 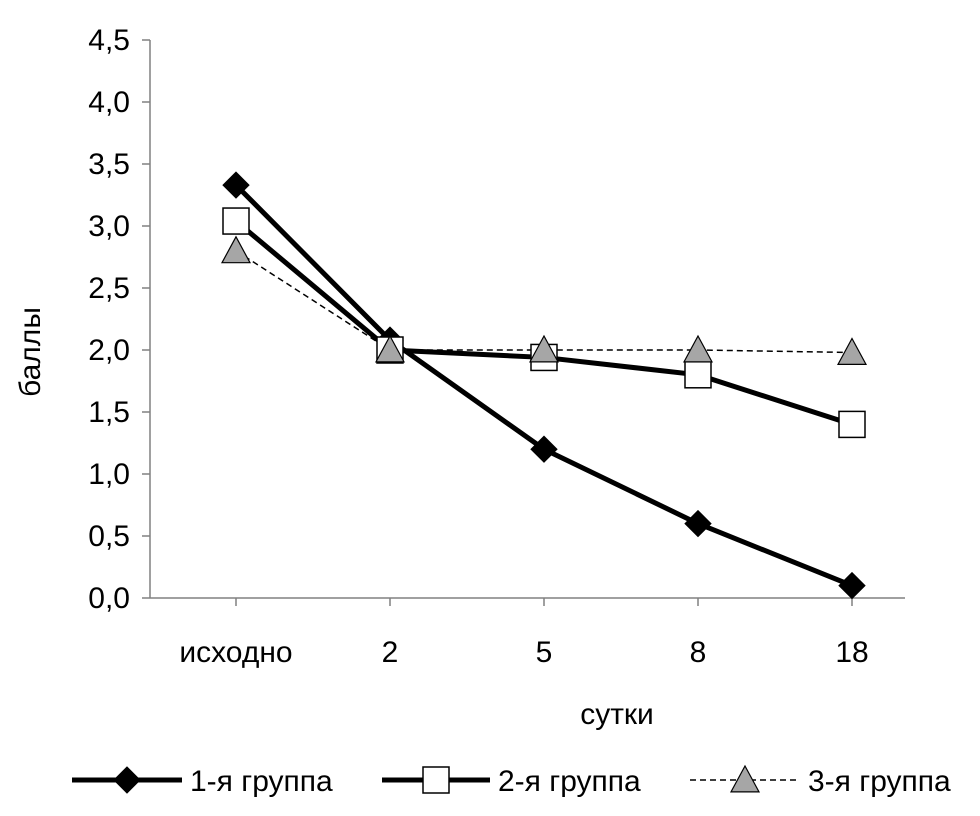 I want to click on legend-label-1: 1-я группа, so click(x=261, y=781).